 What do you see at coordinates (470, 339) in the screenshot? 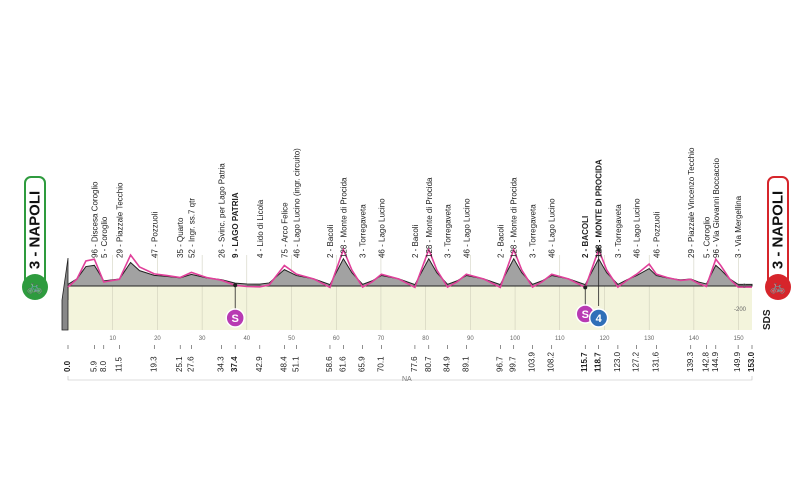
I see `km-tick: 90` at bounding box center [470, 339].